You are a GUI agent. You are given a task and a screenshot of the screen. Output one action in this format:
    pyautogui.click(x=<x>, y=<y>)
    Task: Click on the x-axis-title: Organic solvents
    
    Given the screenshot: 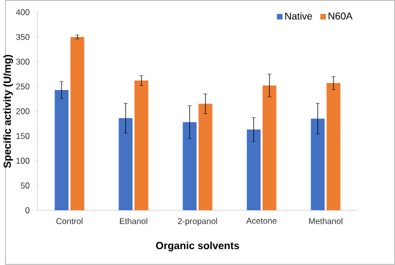 What is the action you would take?
    pyautogui.click(x=198, y=247)
    